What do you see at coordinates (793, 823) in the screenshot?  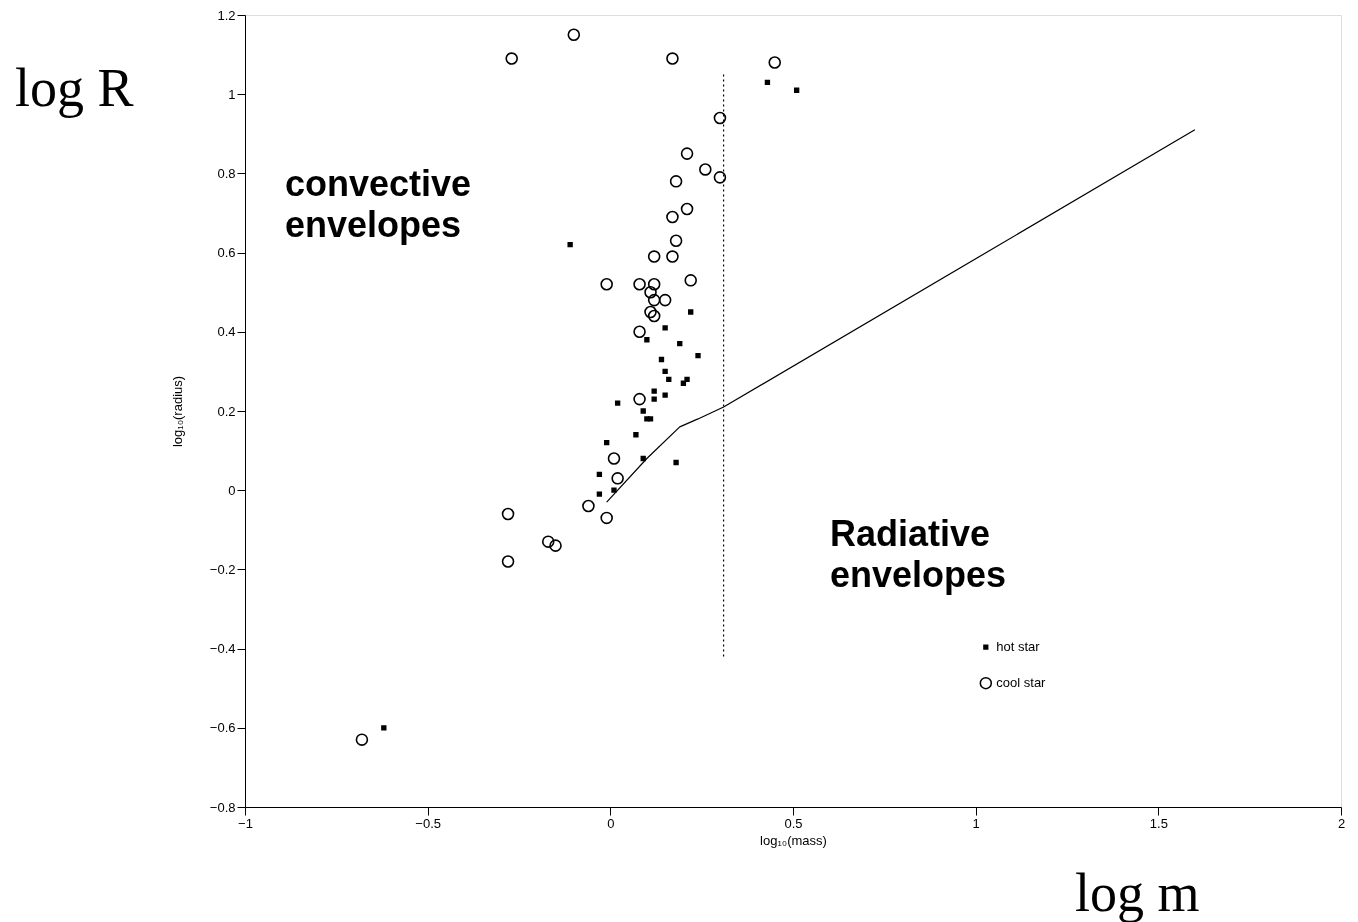 I see `x-tick-label: 0.5` at bounding box center [793, 823].